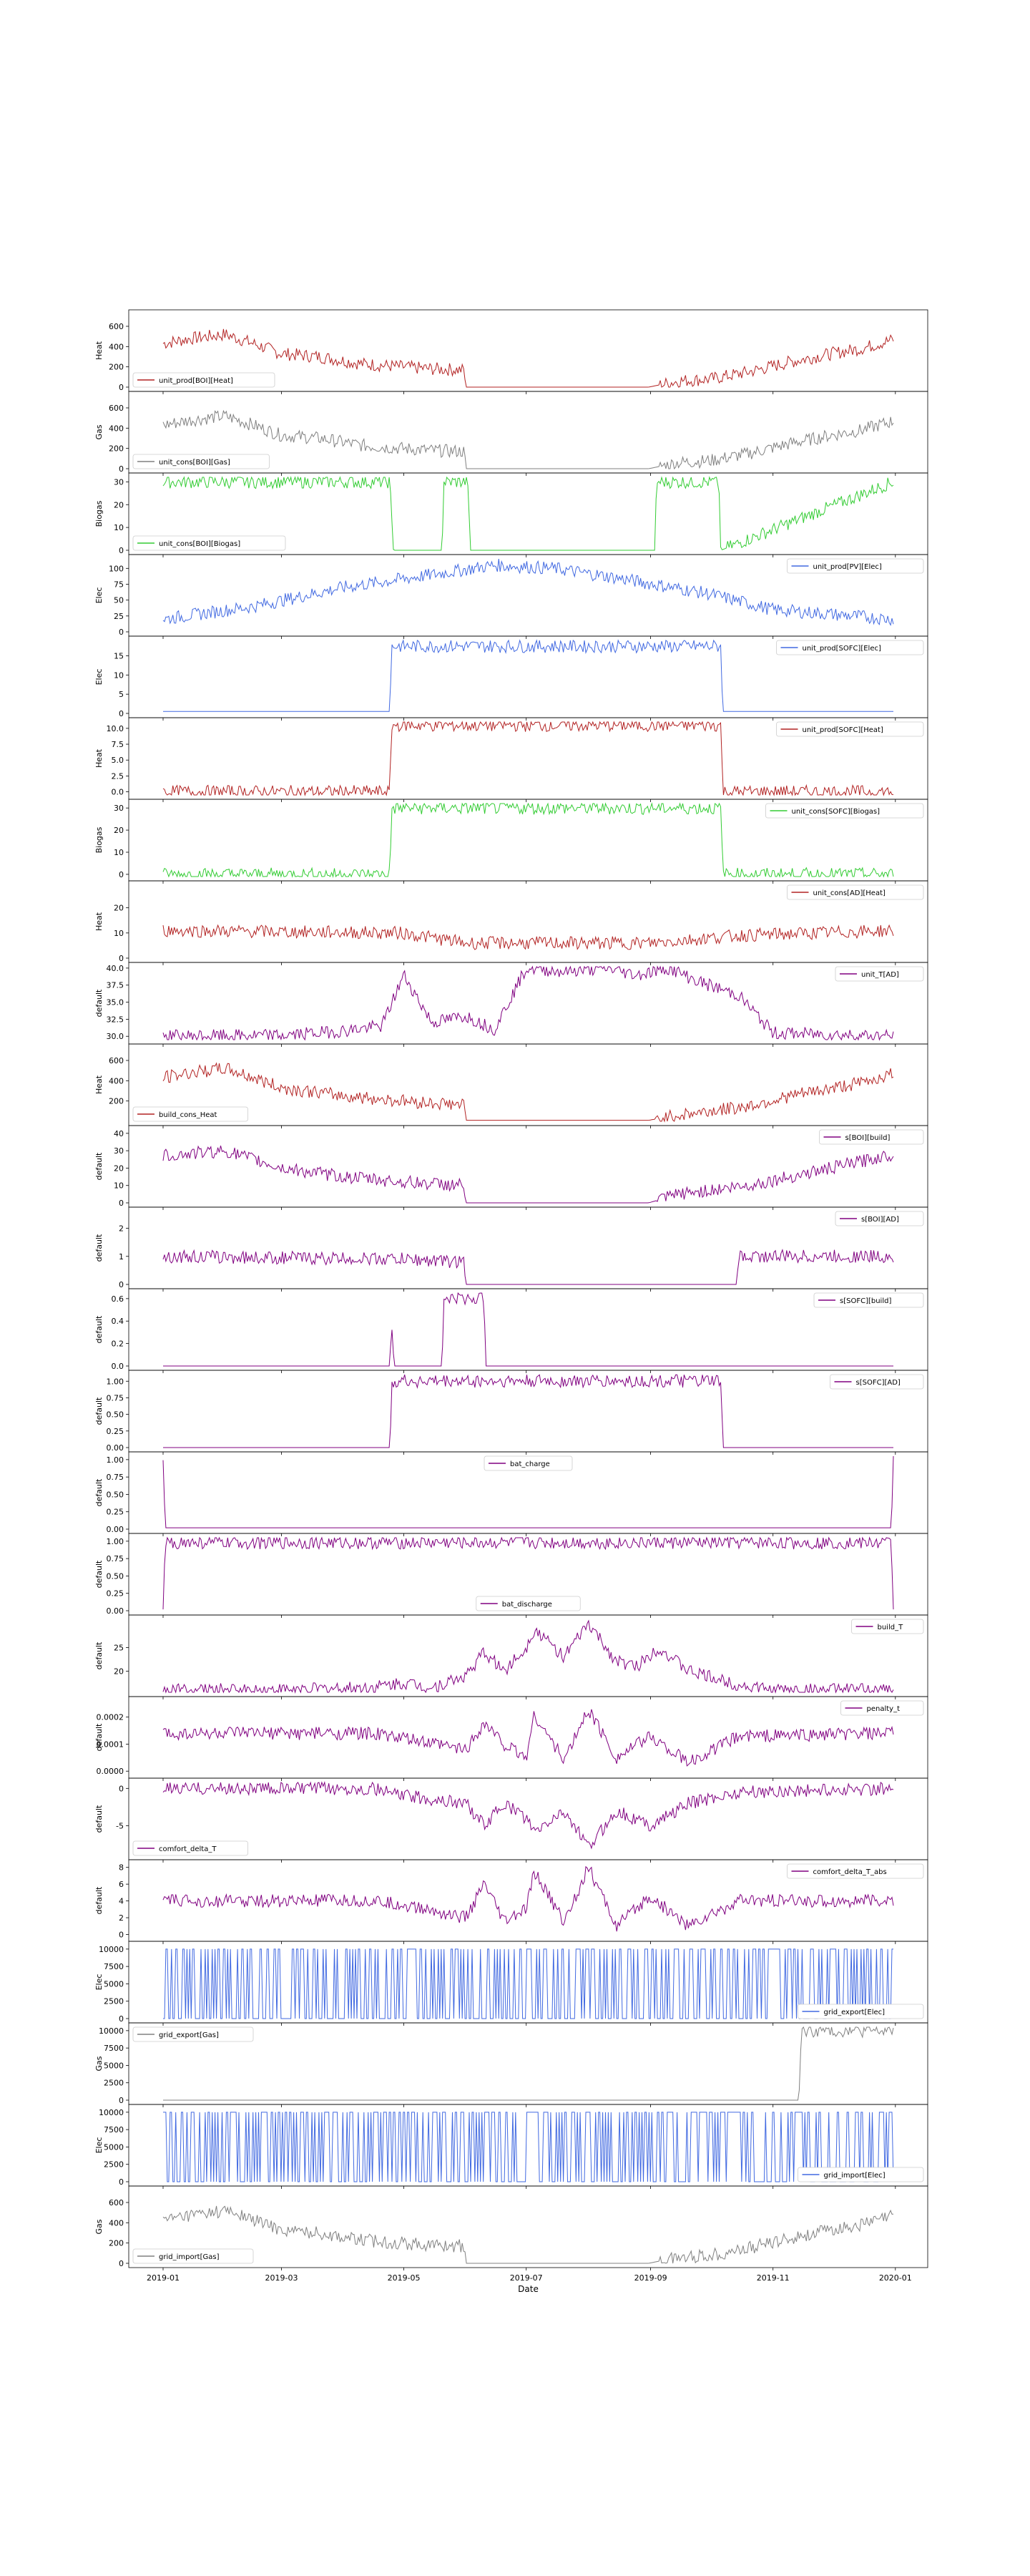  What do you see at coordinates (118, 1366) in the screenshot?
I see `y-tick-label: 0.0` at bounding box center [118, 1366].